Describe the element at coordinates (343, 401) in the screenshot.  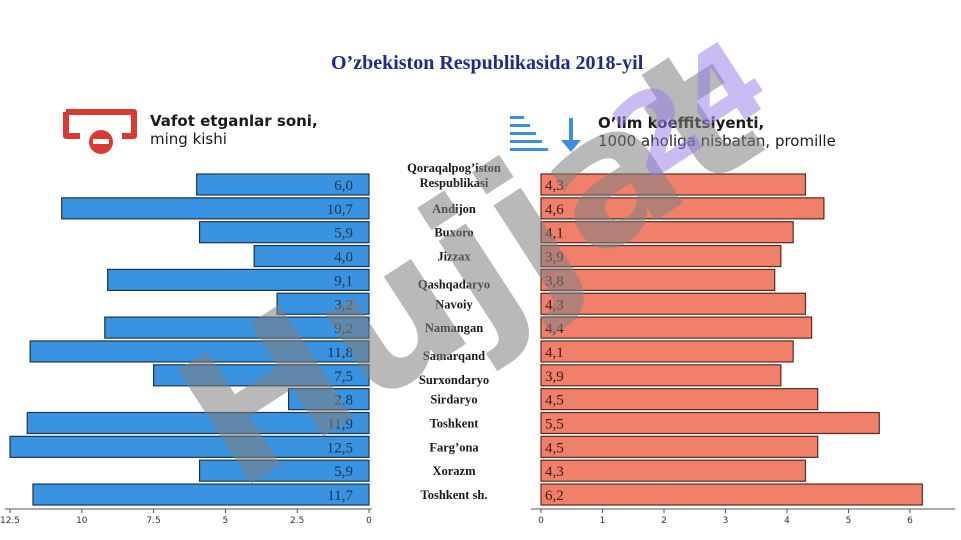
I see `deaths-bar-label: 2,8` at that location.